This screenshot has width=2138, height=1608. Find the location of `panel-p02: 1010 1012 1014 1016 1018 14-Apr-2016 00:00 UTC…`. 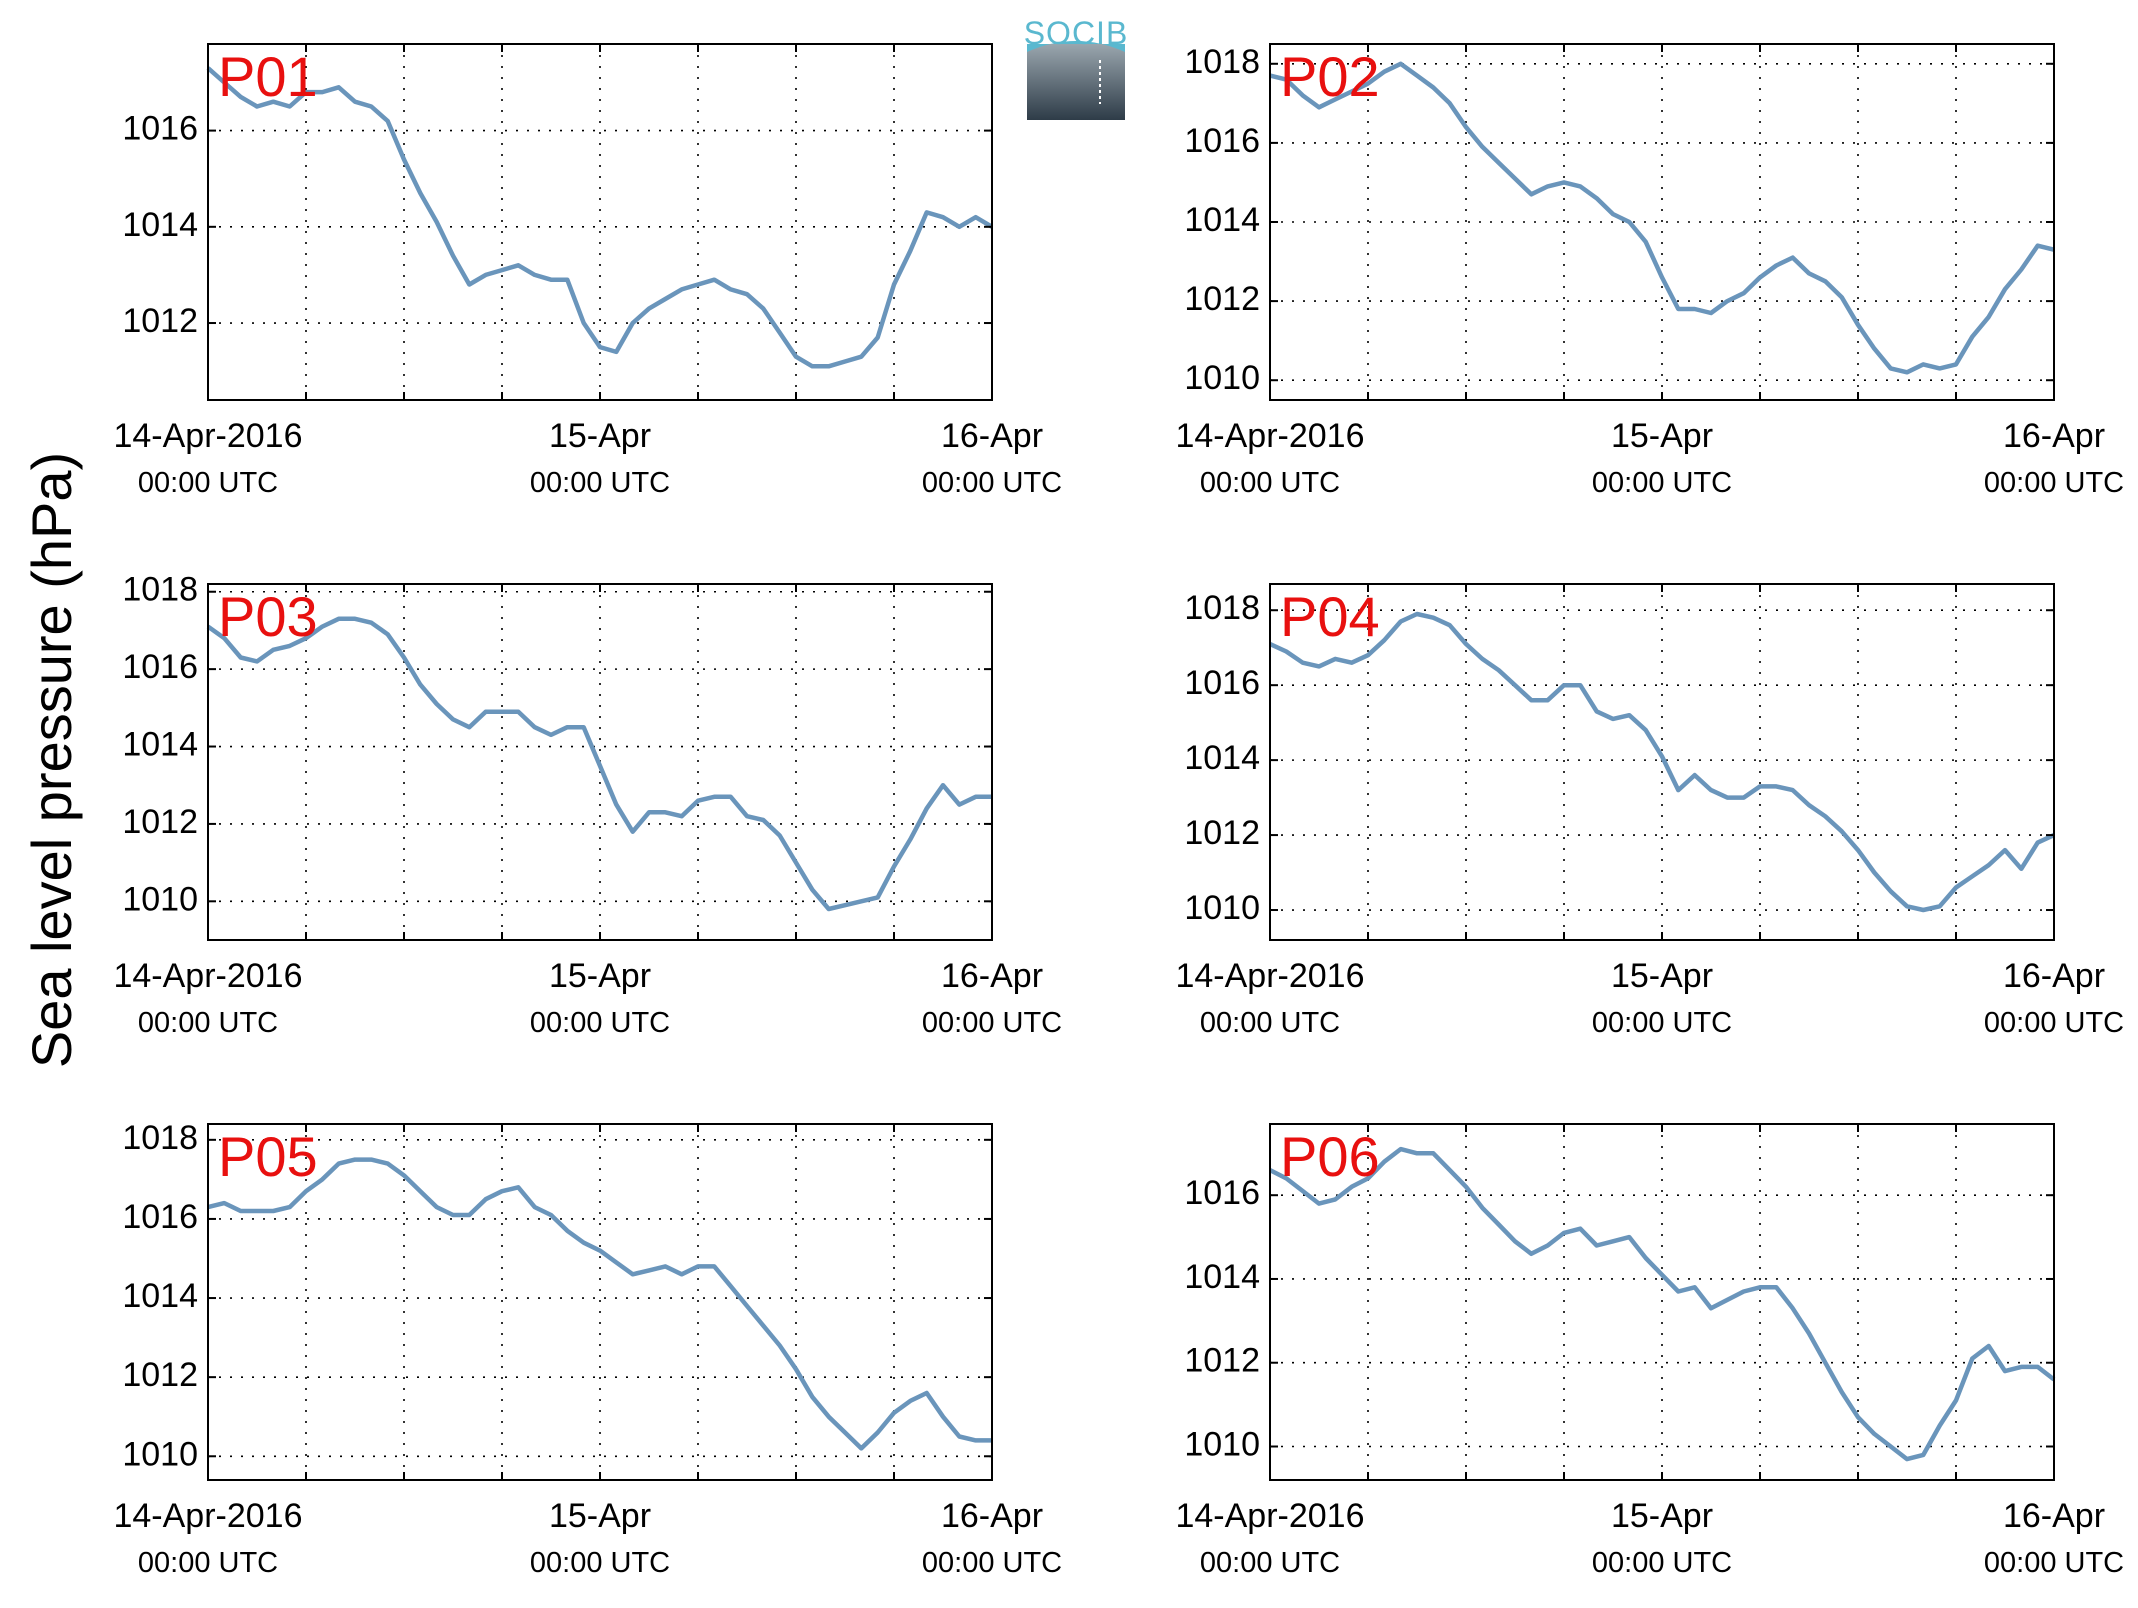

panel-p02: 1010 1012 1014 1016 1018 14-Apr-2016 00:00 UTC… is located at coordinates (1649, 271).